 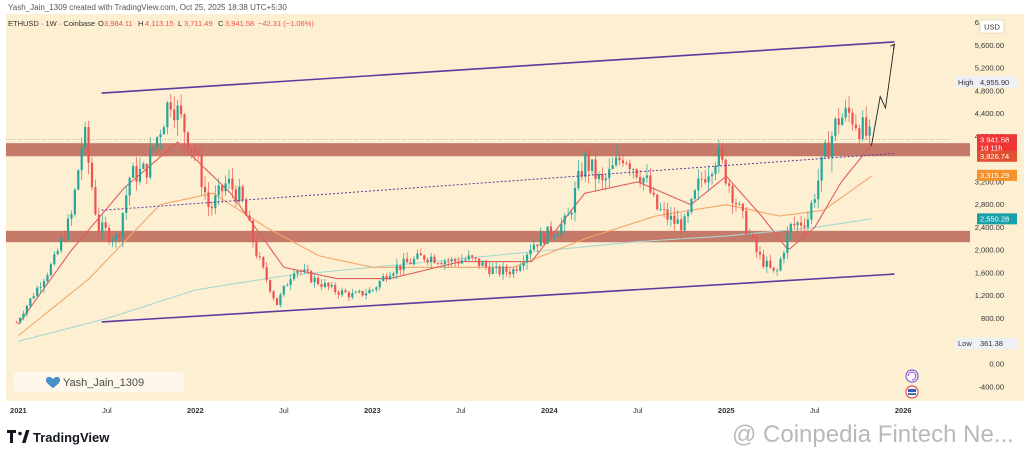 I want to click on price-label: 3,826.74, so click(x=997, y=156).